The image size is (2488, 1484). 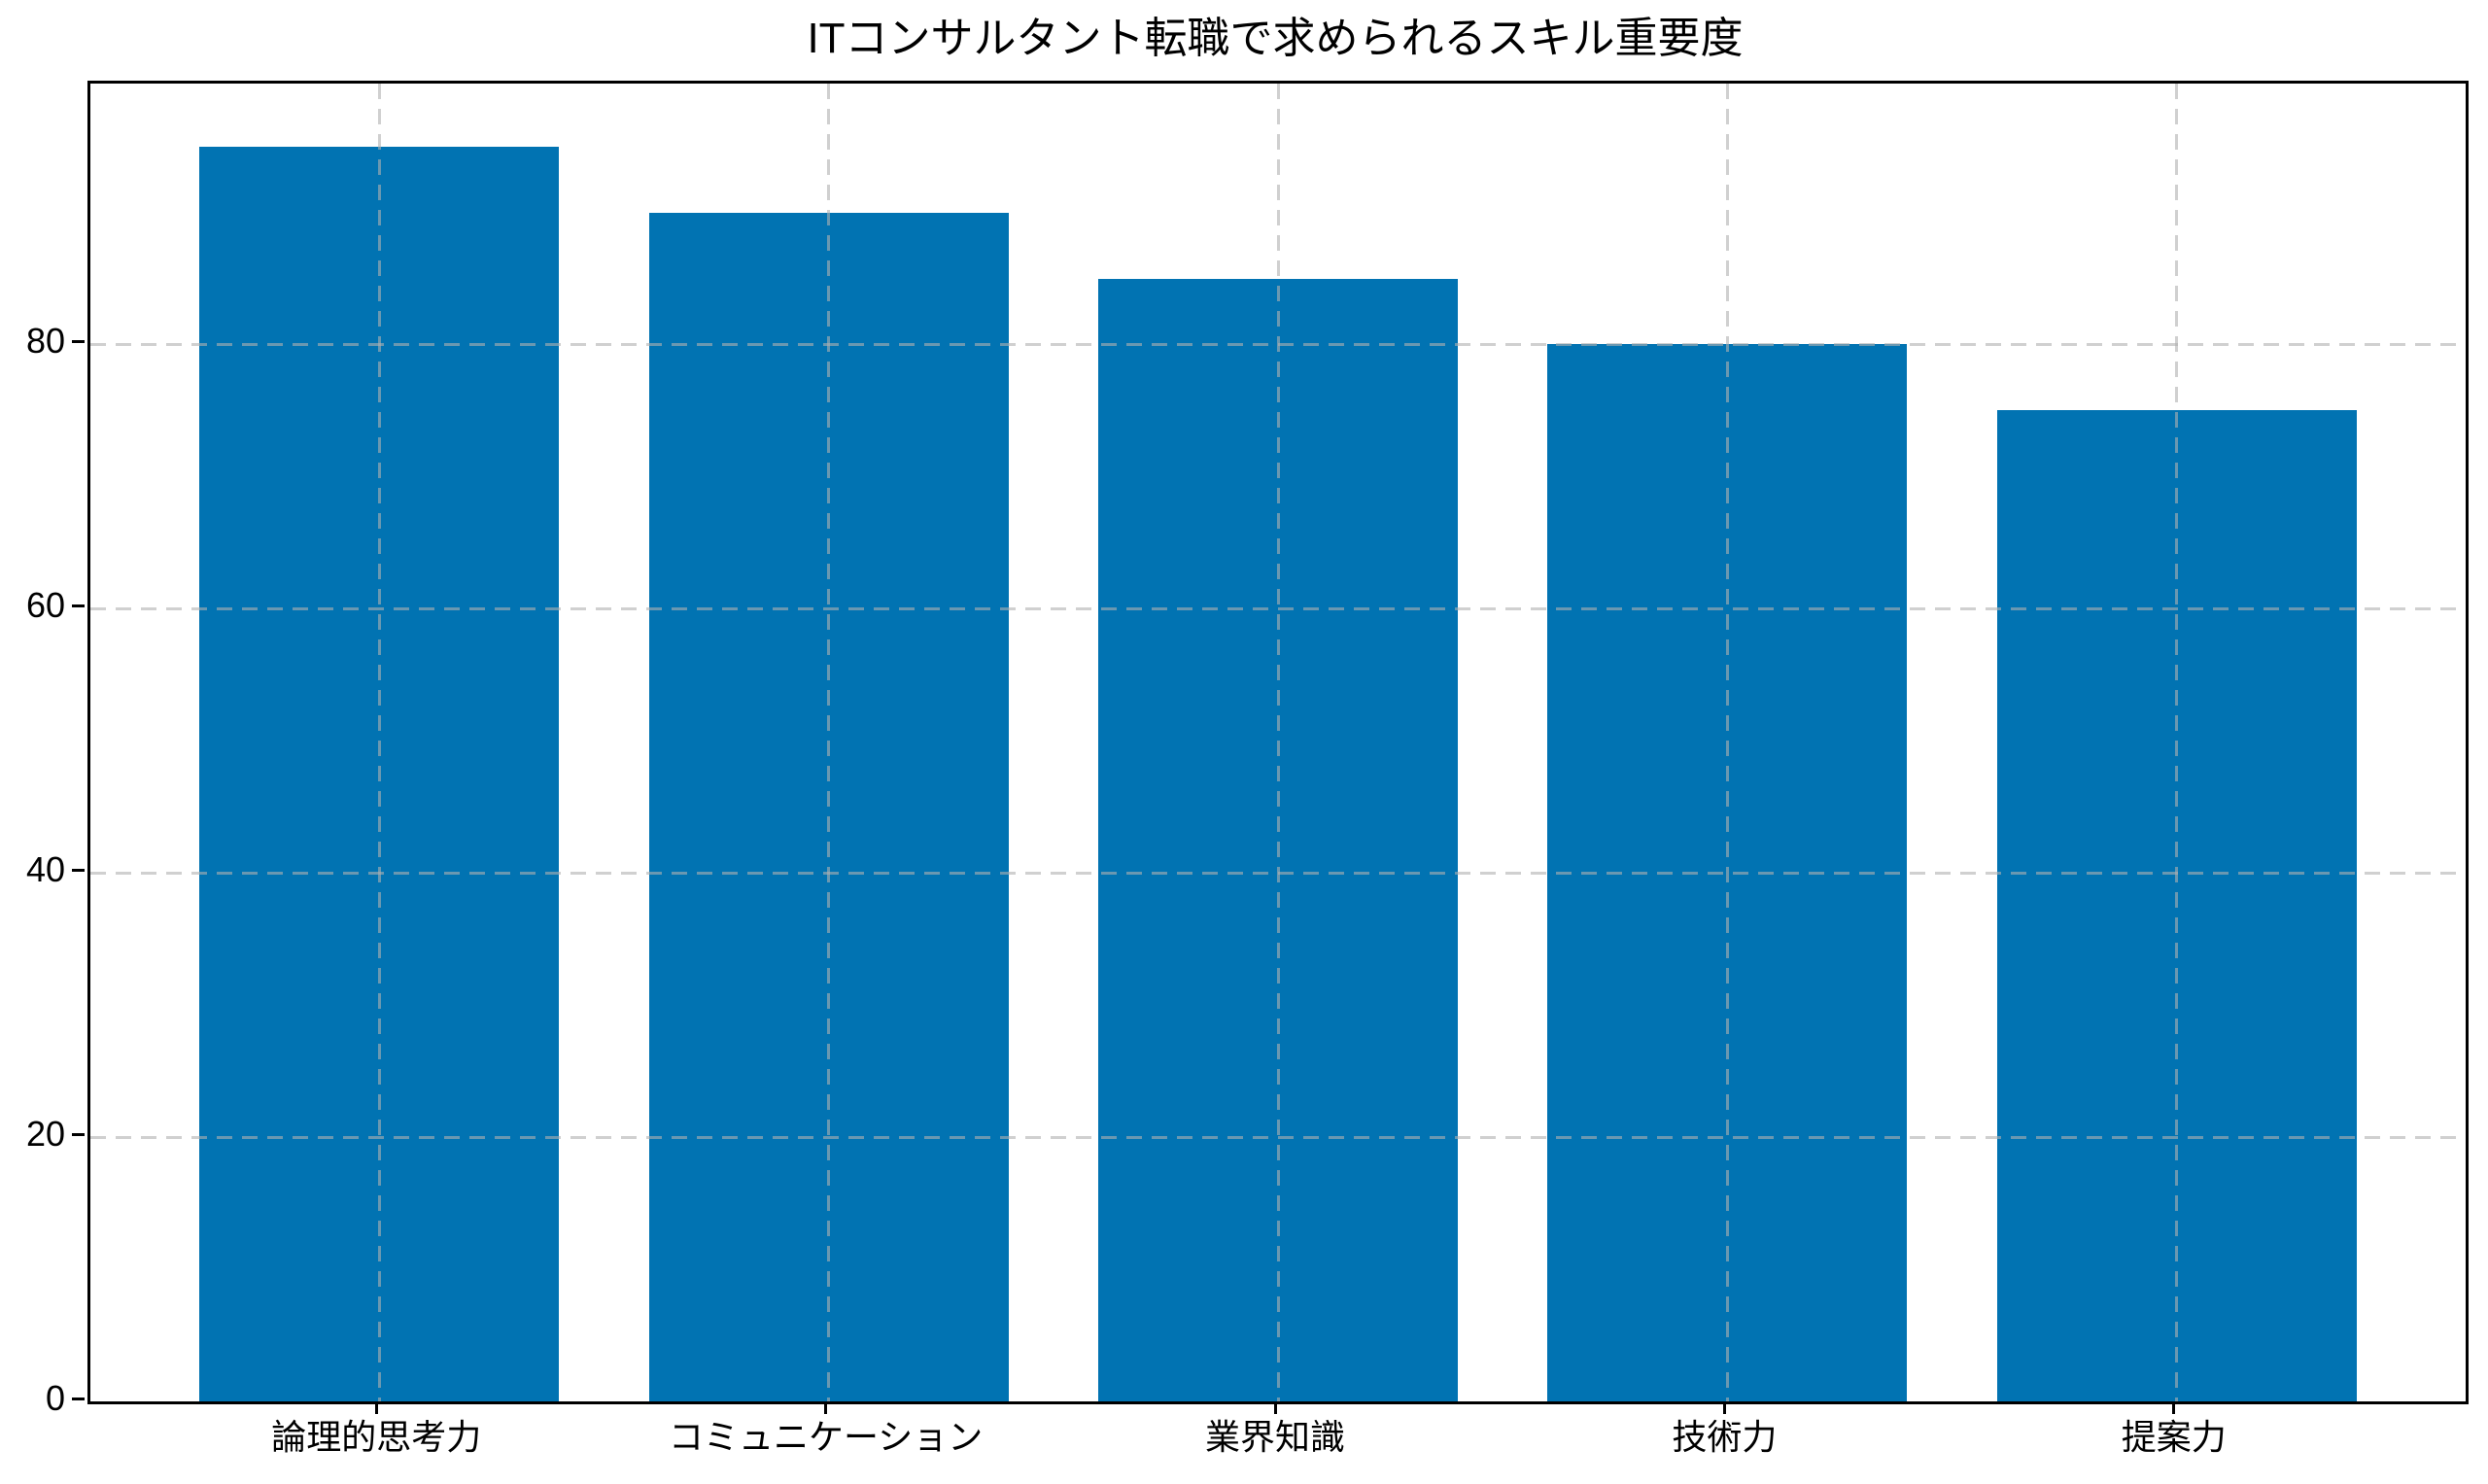 I want to click on y-tick-label: 0, so click(x=55, y=1398).